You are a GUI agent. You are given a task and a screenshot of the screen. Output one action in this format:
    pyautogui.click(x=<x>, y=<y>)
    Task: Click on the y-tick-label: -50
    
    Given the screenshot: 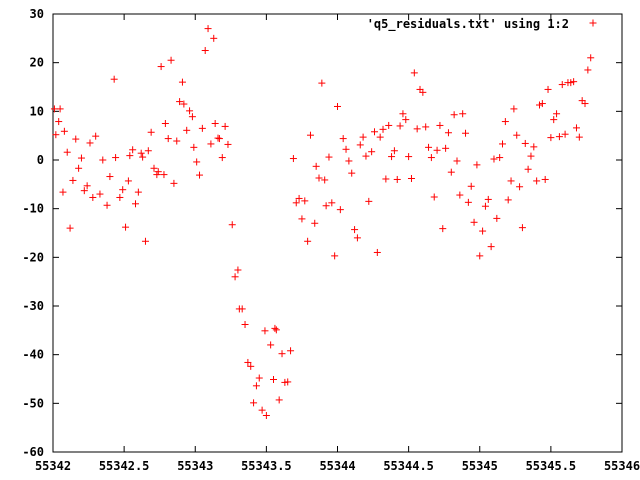 What is the action you would take?
    pyautogui.click(x=33, y=403)
    